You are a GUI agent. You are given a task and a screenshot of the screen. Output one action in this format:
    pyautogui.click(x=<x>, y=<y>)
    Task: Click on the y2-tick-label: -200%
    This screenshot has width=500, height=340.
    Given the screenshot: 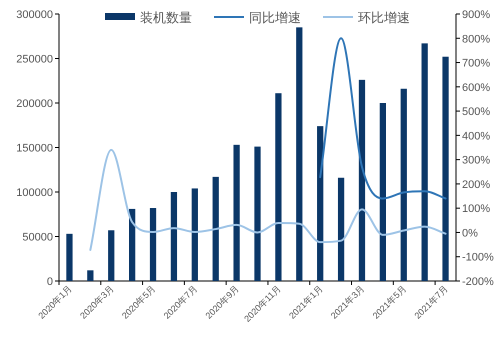 What is the action you would take?
    pyautogui.click(x=478, y=282)
    